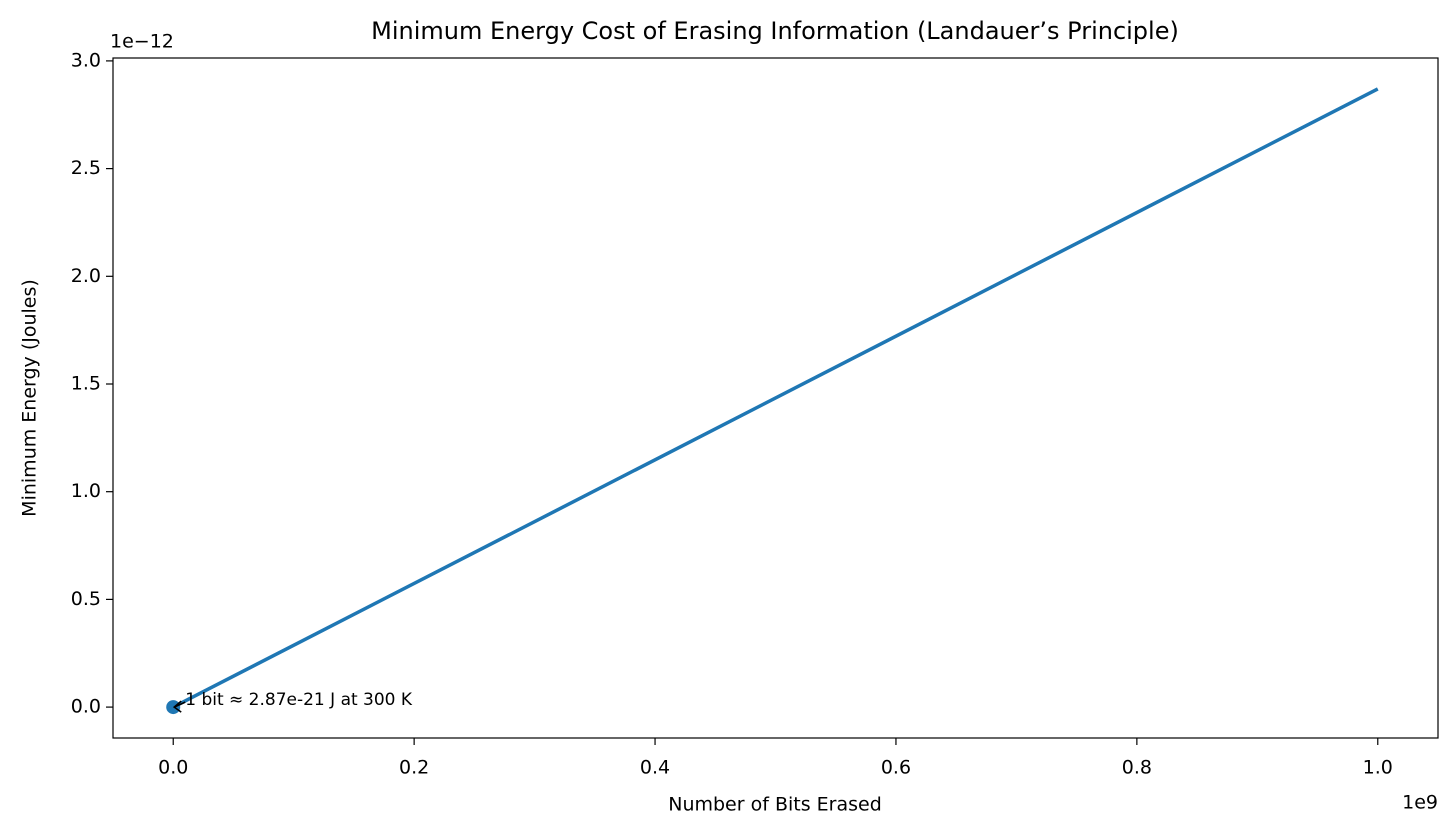  I want to click on x-tick-label: 0.4, so click(655, 768).